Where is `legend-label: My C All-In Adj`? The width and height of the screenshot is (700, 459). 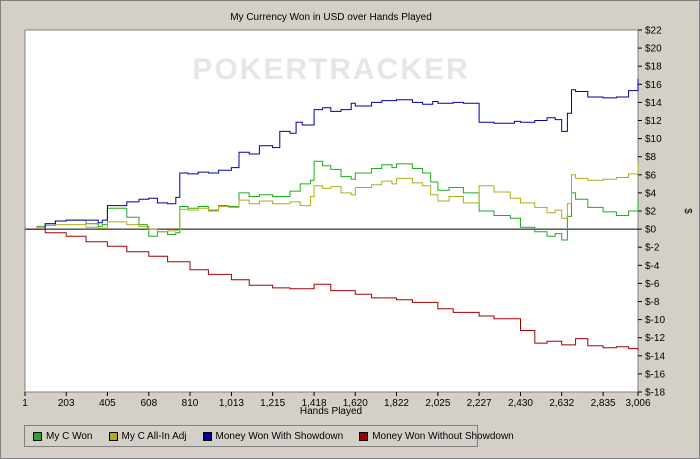 legend-label: My C All-In Adj is located at coordinates (154, 436).